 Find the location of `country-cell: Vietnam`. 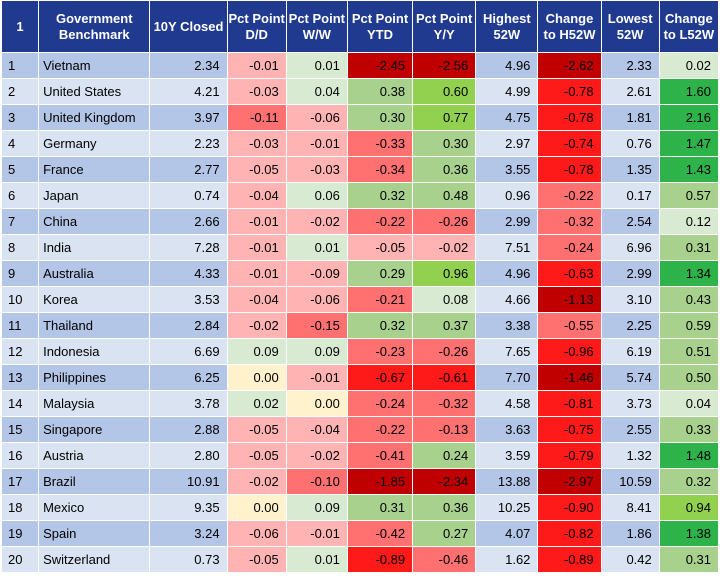

country-cell: Vietnam is located at coordinates (94, 65).